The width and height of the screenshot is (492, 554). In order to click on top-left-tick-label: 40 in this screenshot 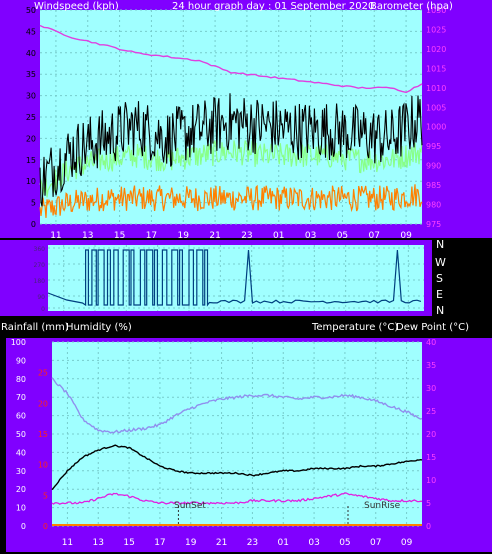, I will do `click(31, 53)`.